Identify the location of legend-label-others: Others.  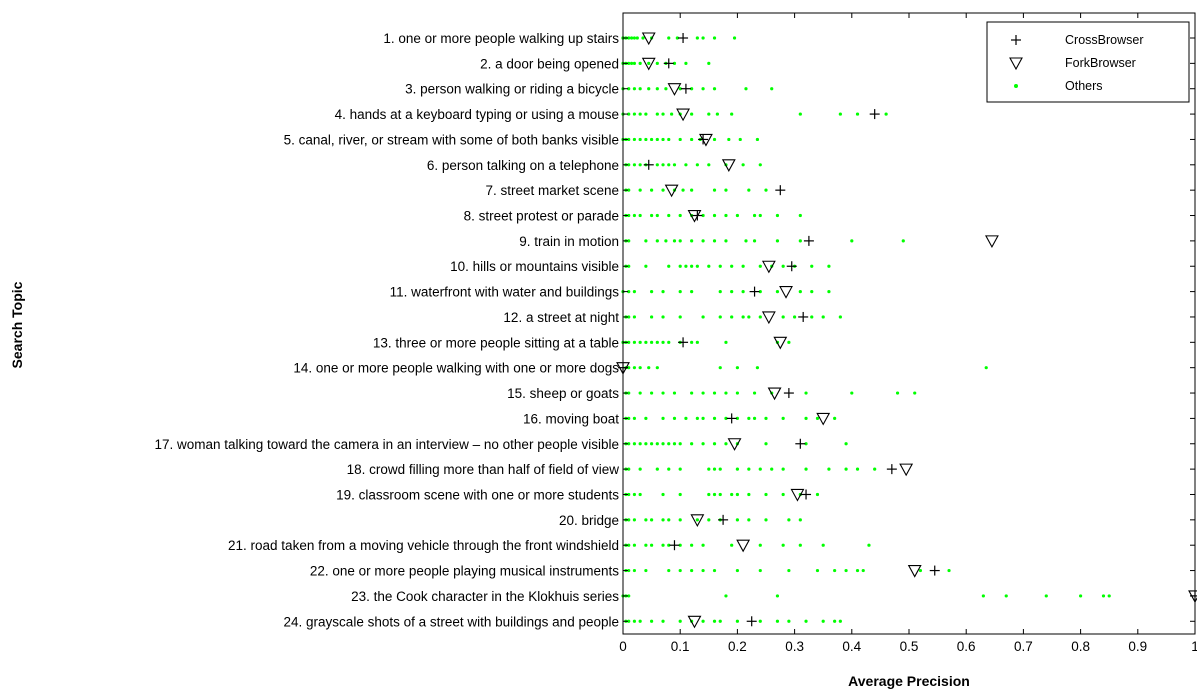
(1084, 86).